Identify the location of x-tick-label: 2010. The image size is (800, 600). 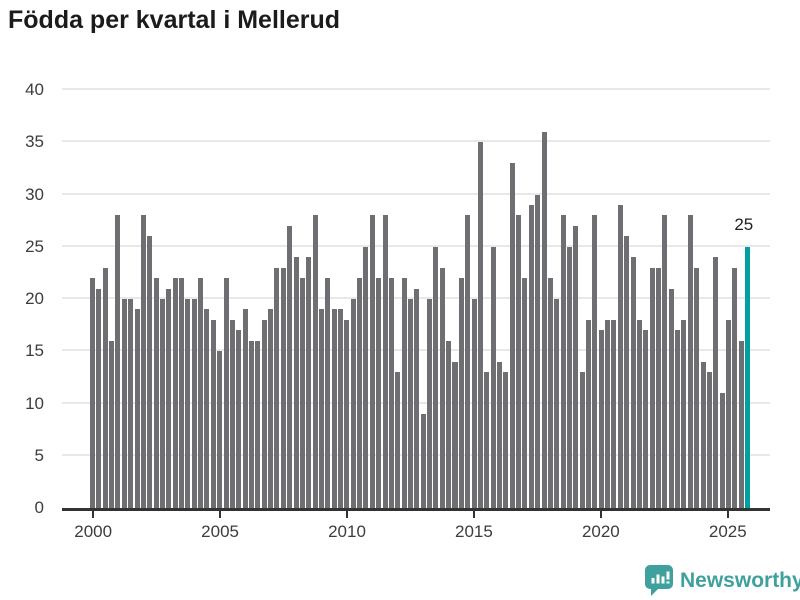
(347, 531).